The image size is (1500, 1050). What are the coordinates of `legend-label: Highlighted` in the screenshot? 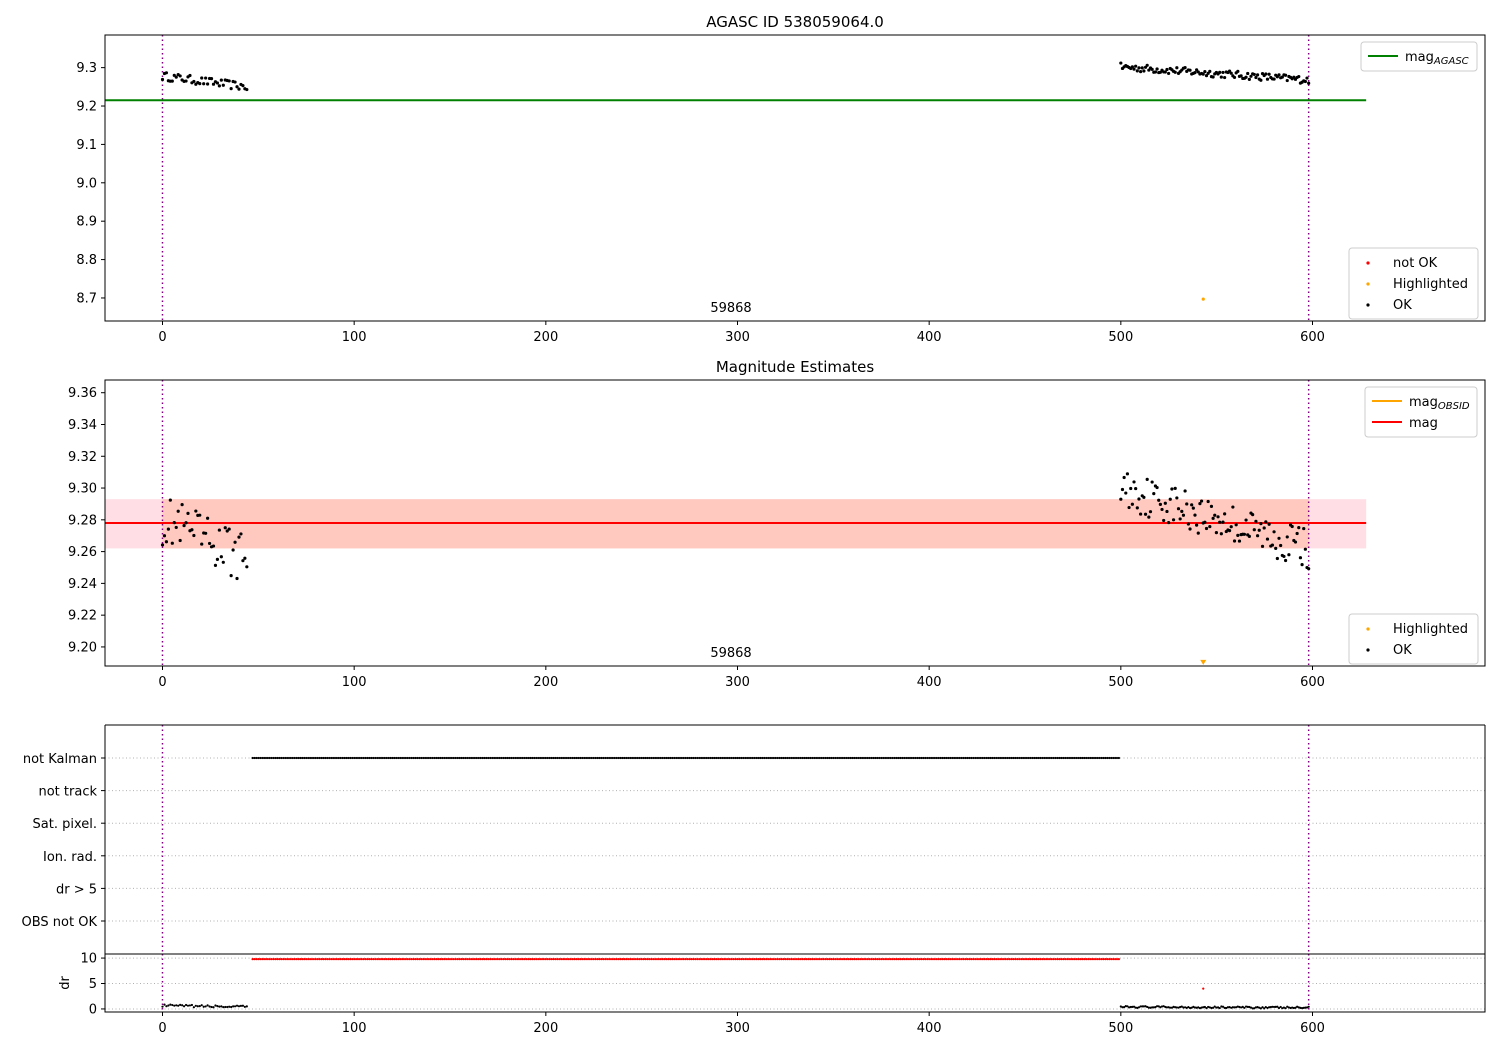 It's located at (1430, 629).